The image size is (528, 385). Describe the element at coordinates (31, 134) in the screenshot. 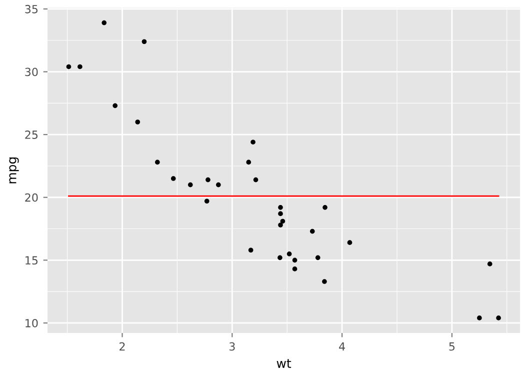

I see `y-tick-label: 25` at that location.